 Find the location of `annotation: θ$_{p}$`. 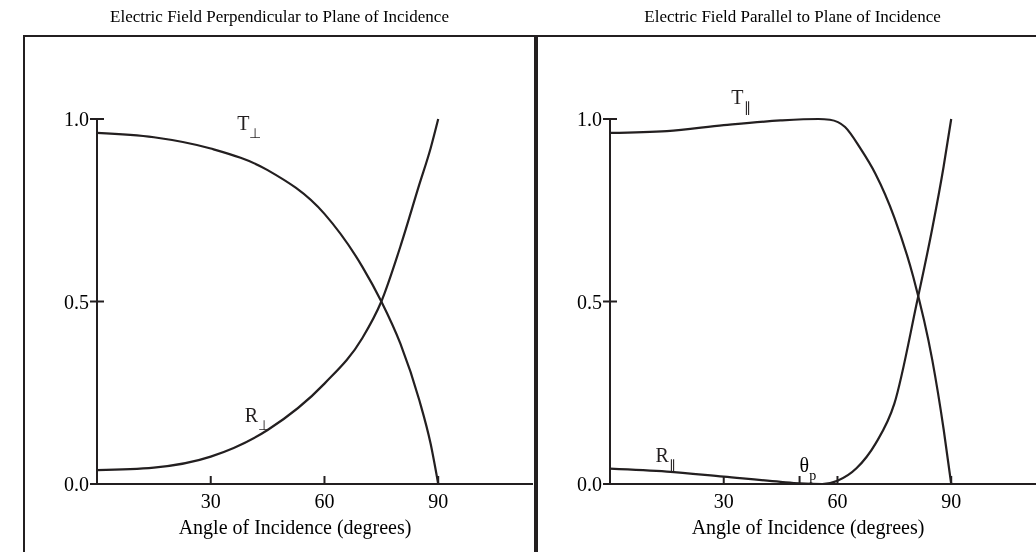

annotation: θ$_{p}$ is located at coordinates (808, 468).